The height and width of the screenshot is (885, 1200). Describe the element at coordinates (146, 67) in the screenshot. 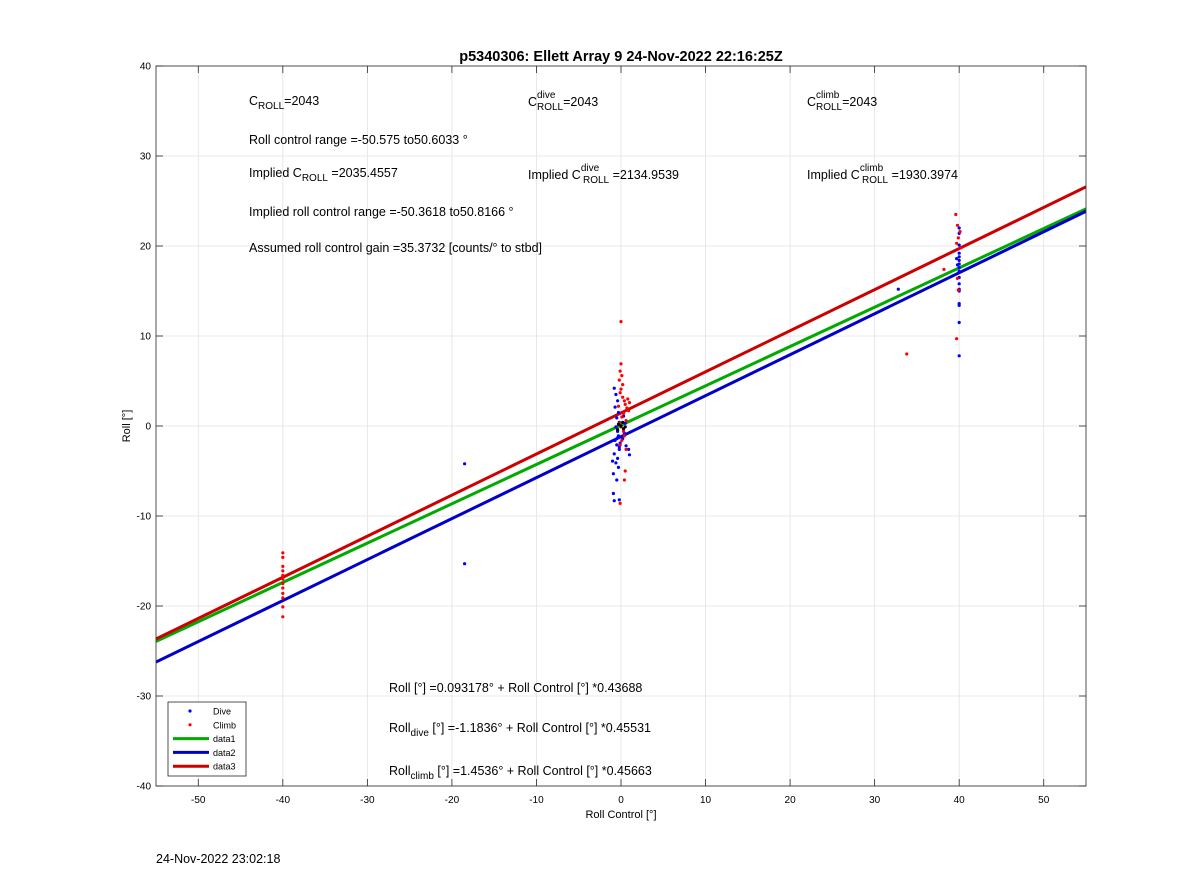

I see `y-tick-label: 40` at that location.